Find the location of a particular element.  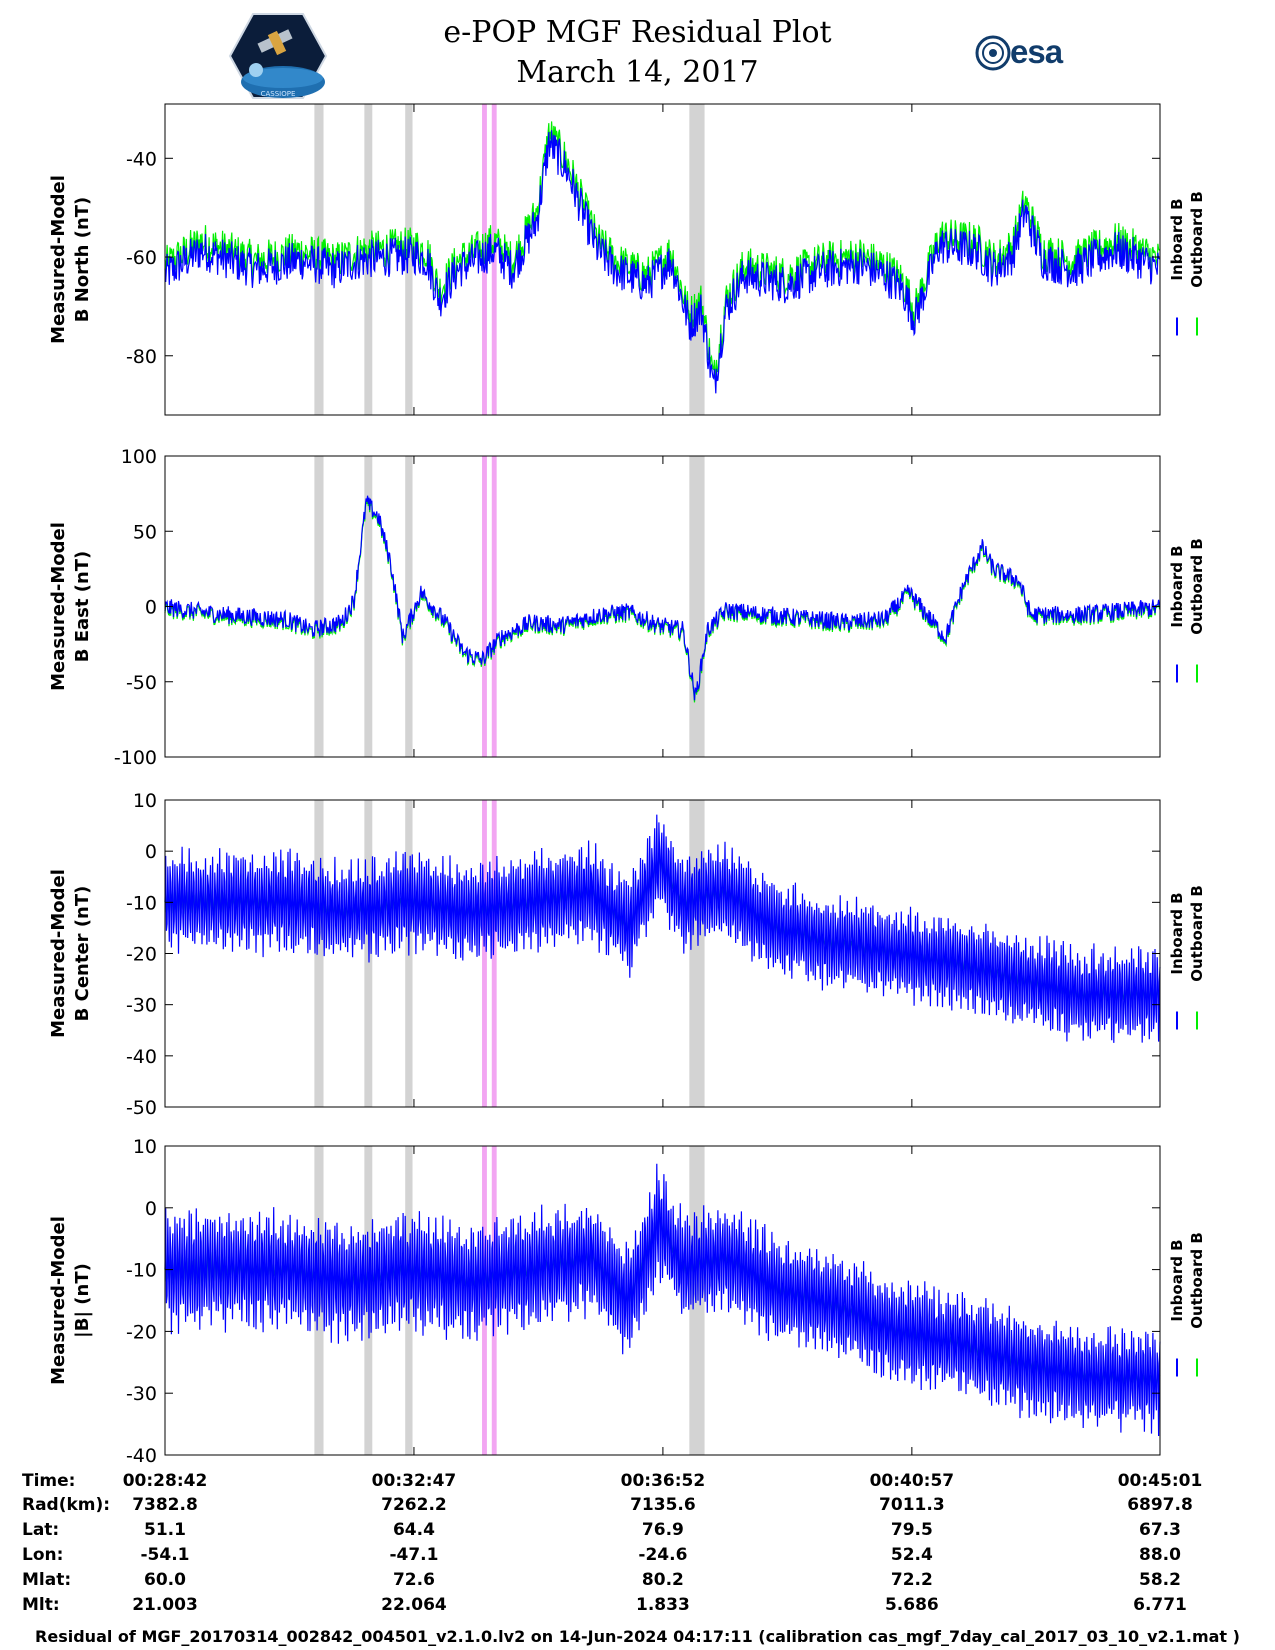

ephemeris-cell: 72.6 is located at coordinates (414, 1580).